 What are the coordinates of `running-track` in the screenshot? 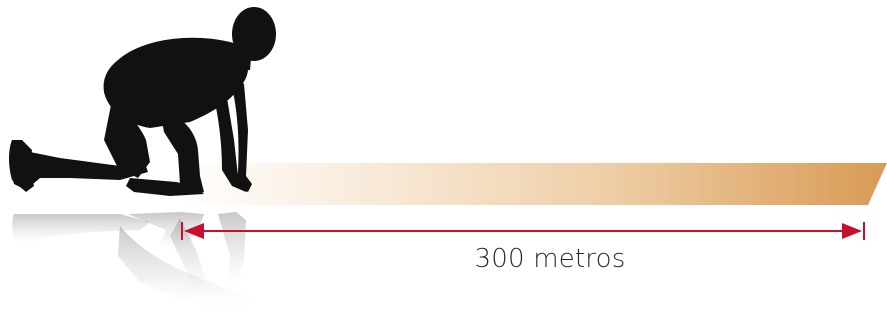 It's located at (533, 184).